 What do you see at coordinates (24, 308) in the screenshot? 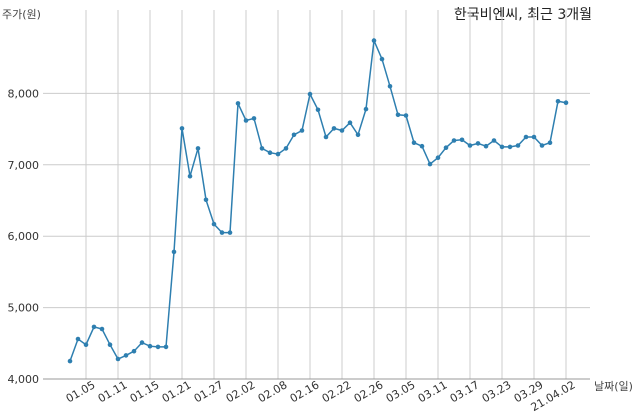
I see `y-tick-label: 5,000` at bounding box center [24, 308].